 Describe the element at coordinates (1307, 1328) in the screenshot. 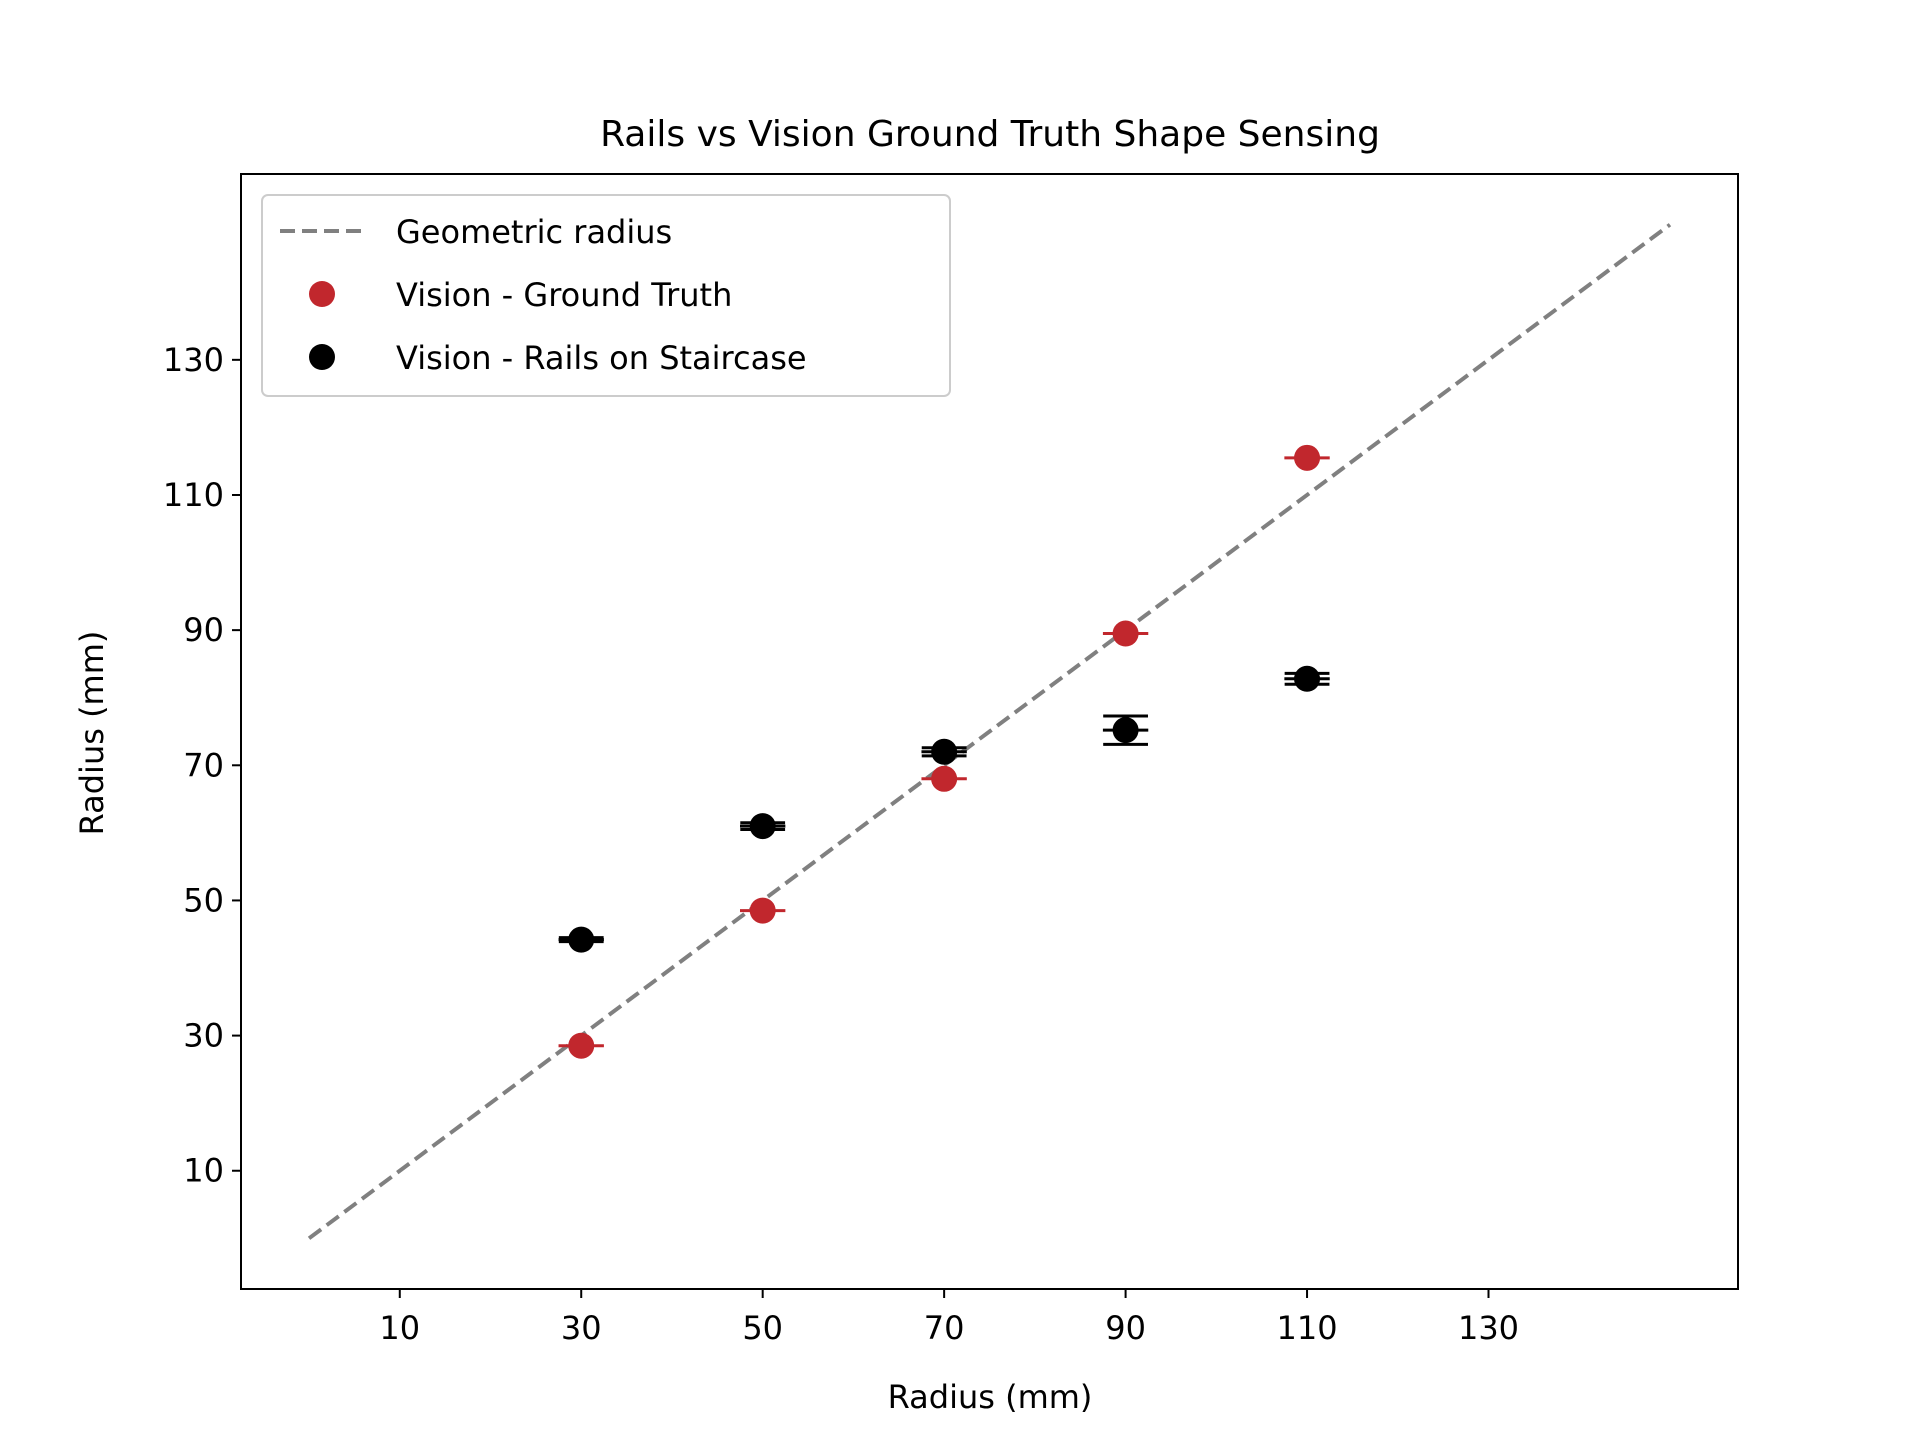

I see `x-tick-label: 110` at that location.